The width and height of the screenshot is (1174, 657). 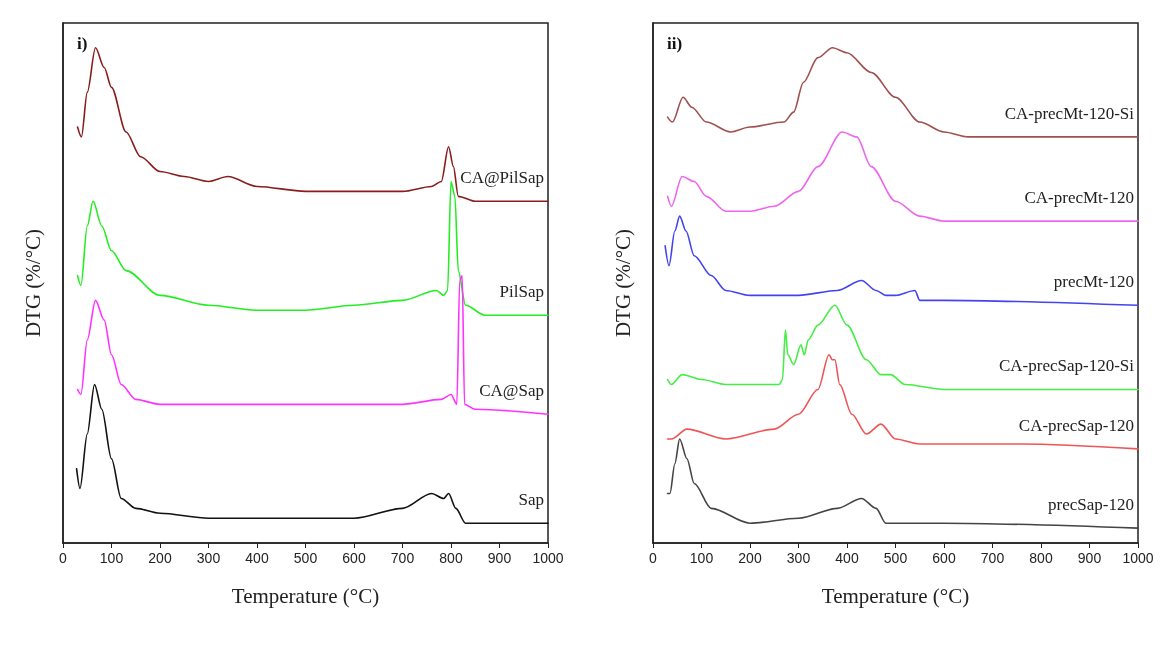 I want to click on series-label: CA-precMt-120, so click(x=1079, y=198).